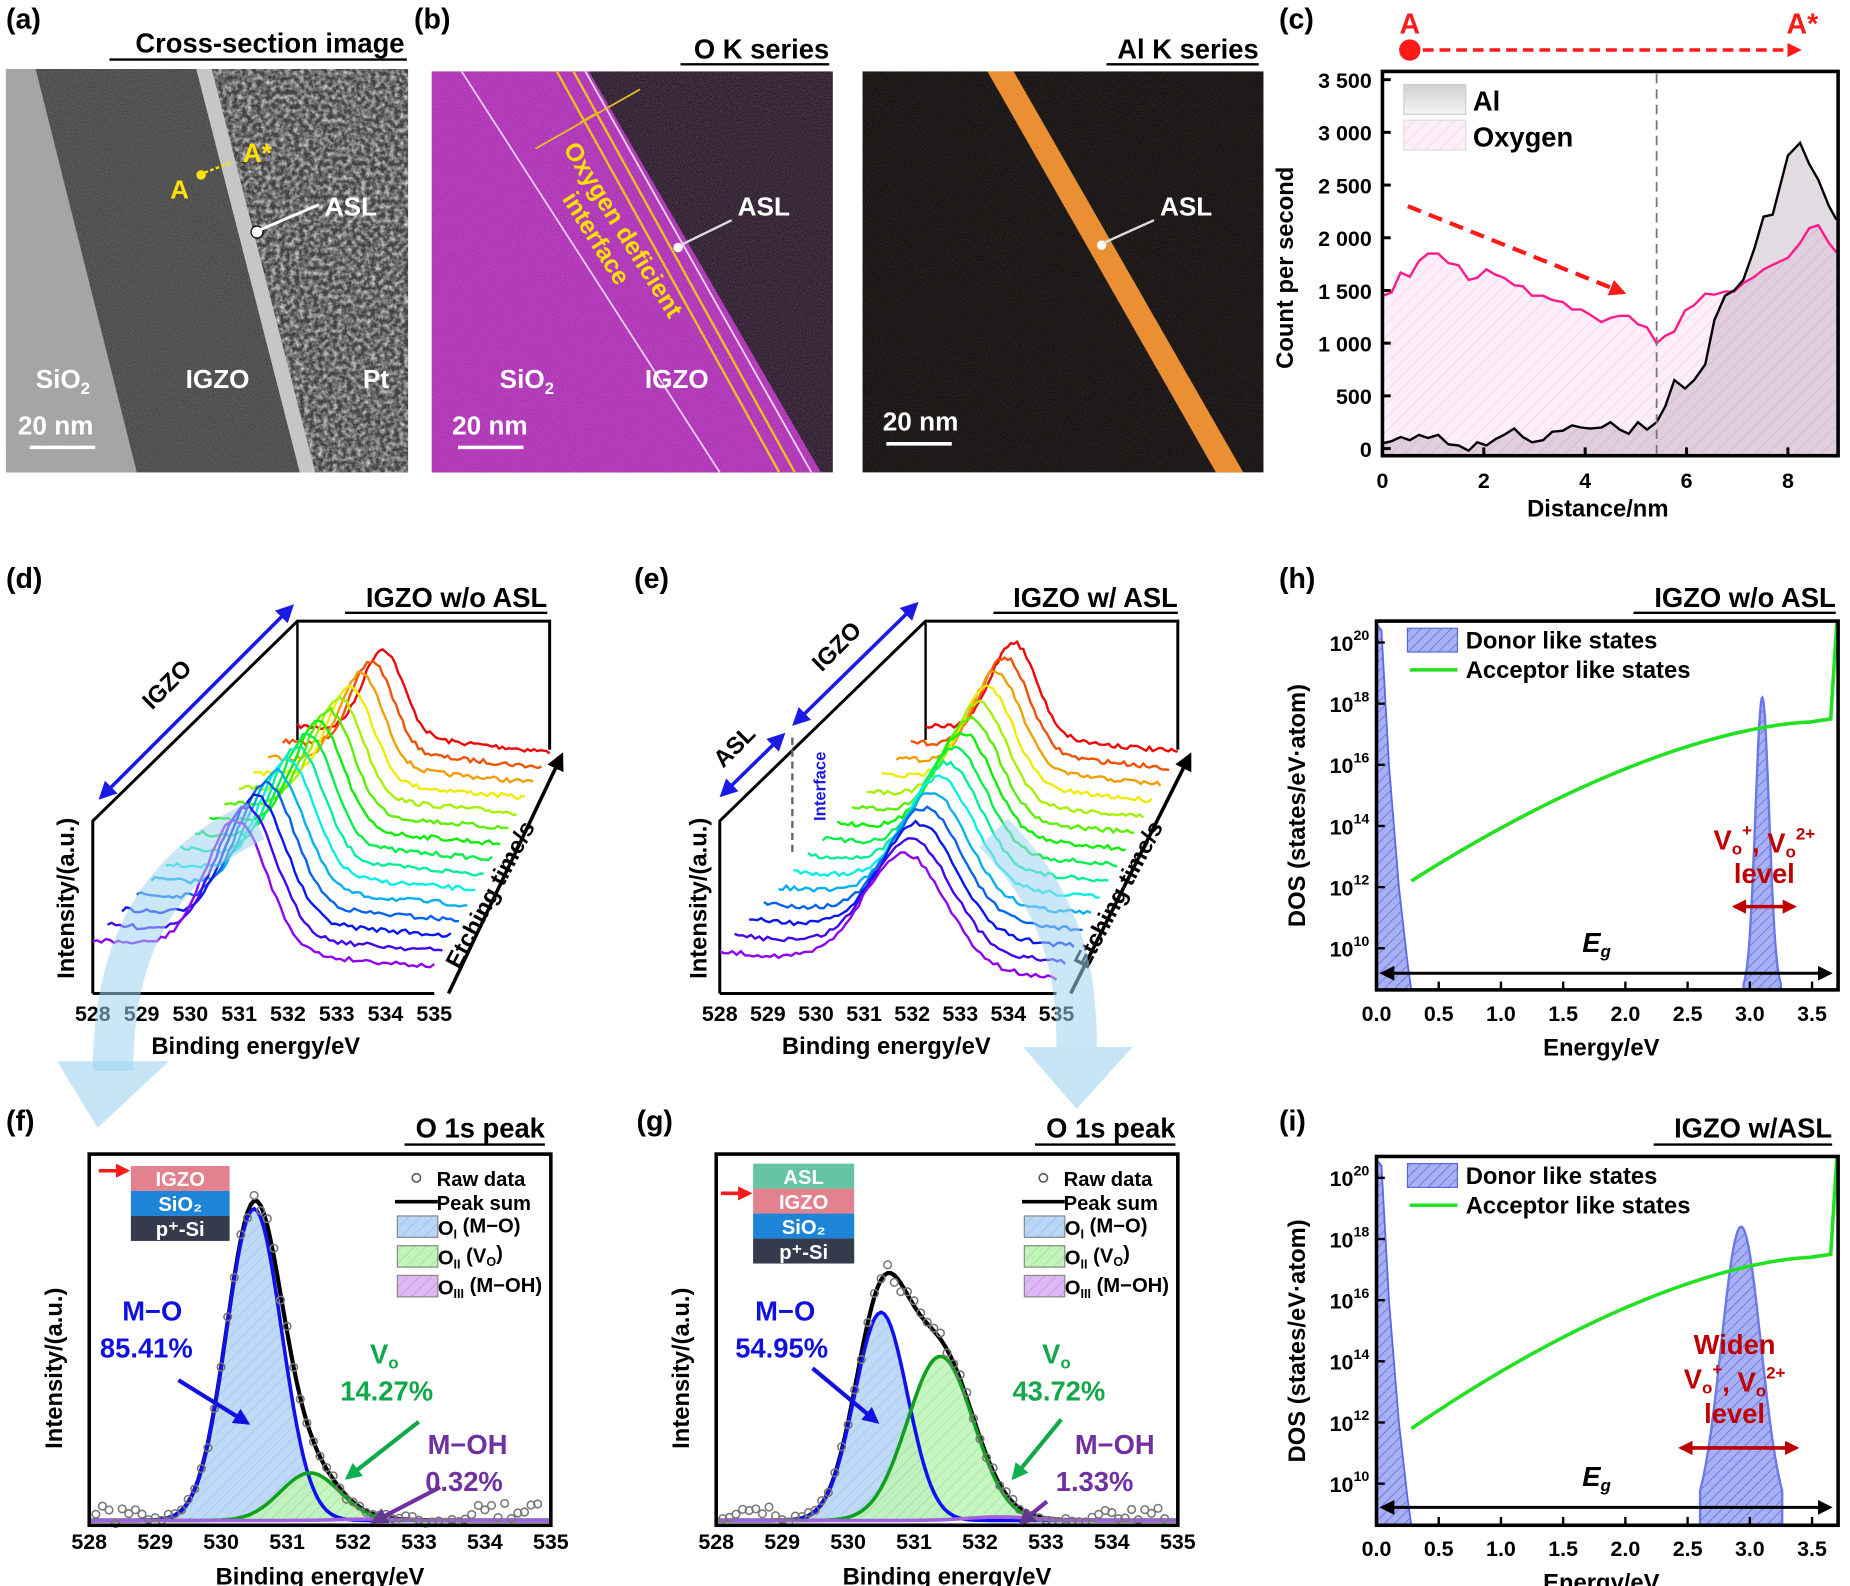 This screenshot has width=1850, height=1586. What do you see at coordinates (1688, 1014) in the screenshot?
I see `x-tick-label: 2.5` at bounding box center [1688, 1014].